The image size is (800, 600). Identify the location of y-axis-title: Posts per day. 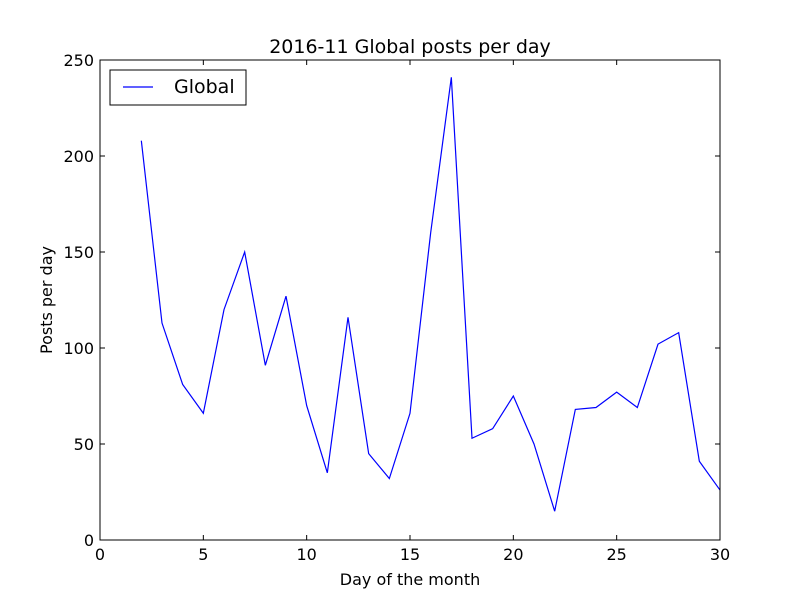
(46, 300).